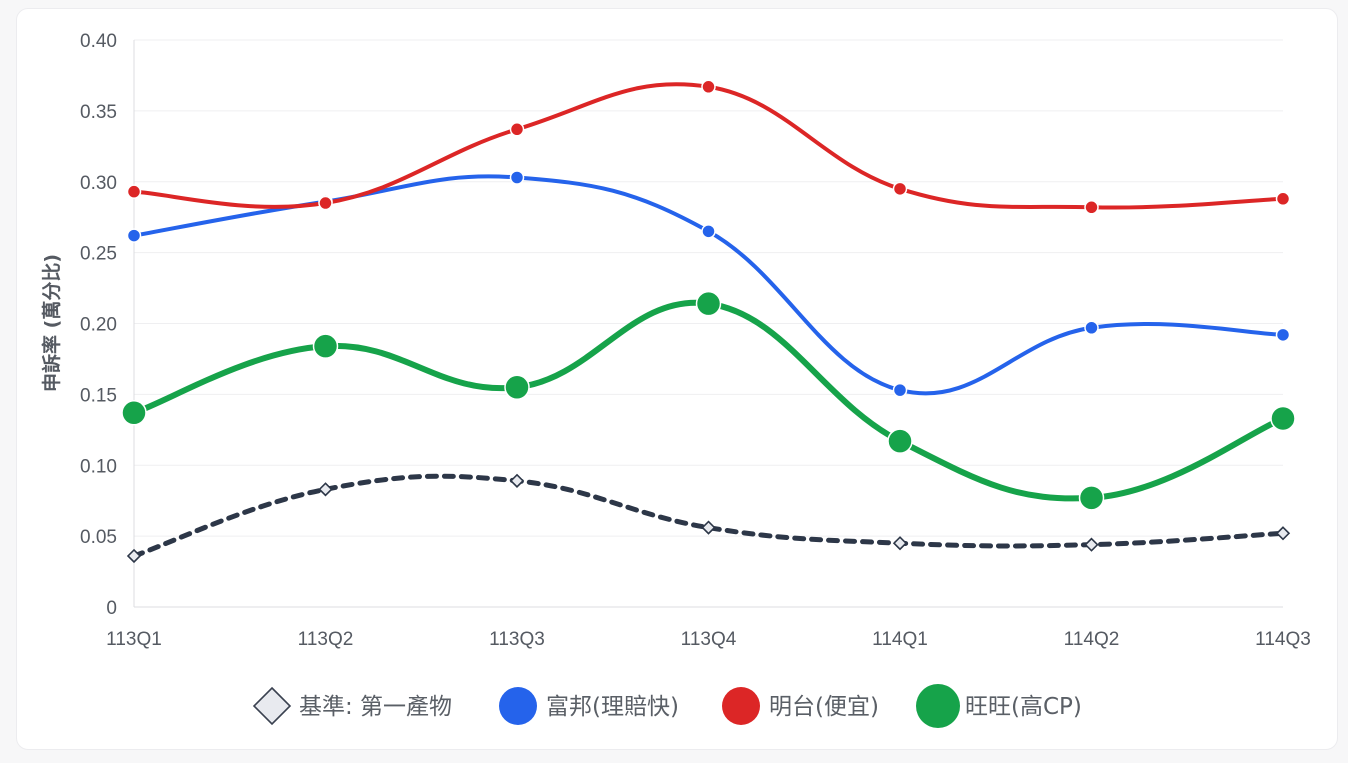 This screenshot has height=763, width=1348. I want to click on x-tick-label: 113Q3, so click(517, 639).